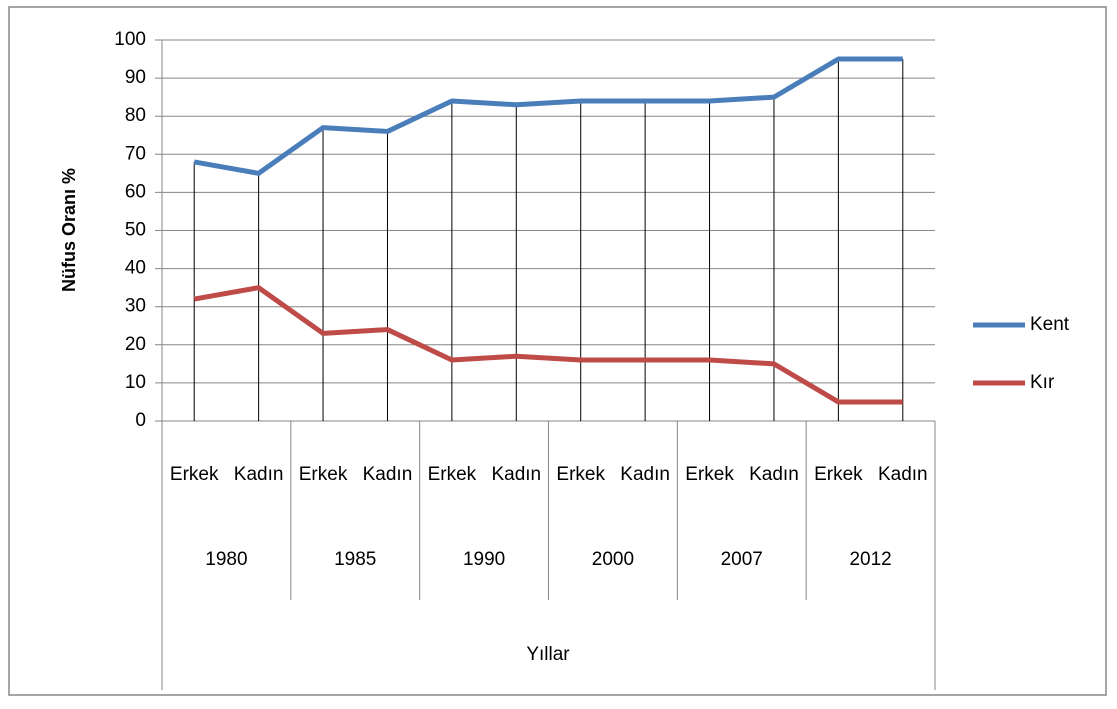  What do you see at coordinates (135, 306) in the screenshot?
I see `y-tick-label: 30` at bounding box center [135, 306].